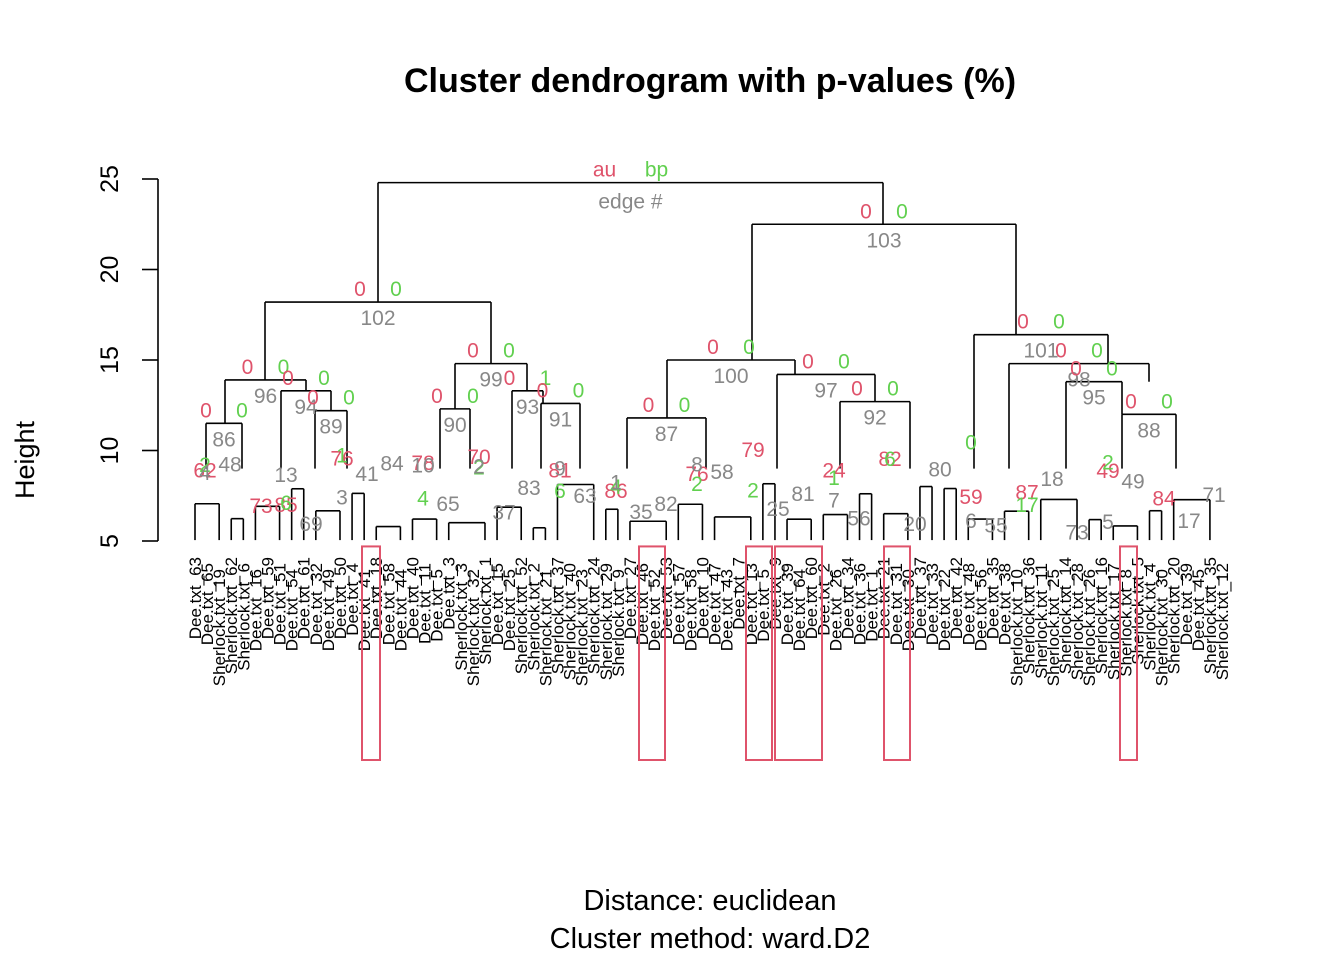 The width and height of the screenshot is (1344, 960). I want to click on cluster-method-label: Cluster method: ward.D2, so click(710, 939).